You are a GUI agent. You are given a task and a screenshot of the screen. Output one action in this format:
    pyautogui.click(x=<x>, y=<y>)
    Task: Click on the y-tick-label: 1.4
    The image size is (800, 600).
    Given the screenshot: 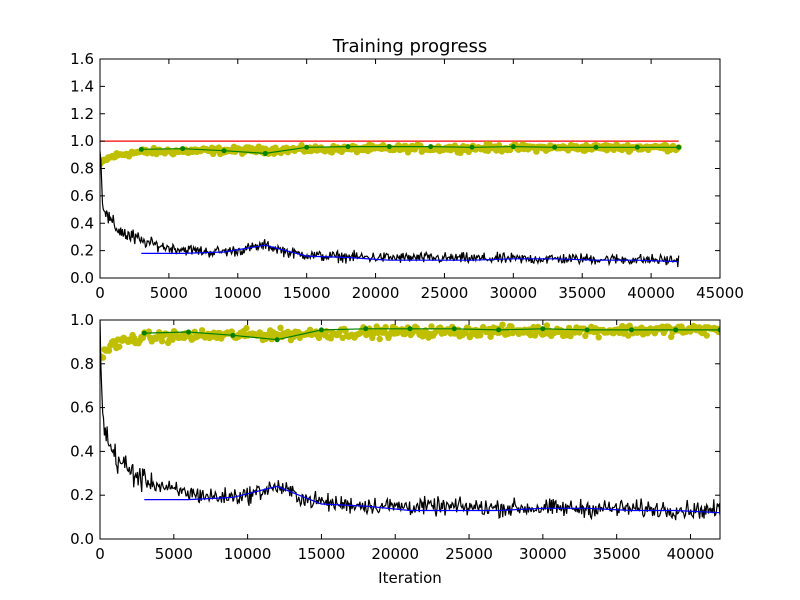 What is the action you would take?
    pyautogui.click(x=82, y=86)
    